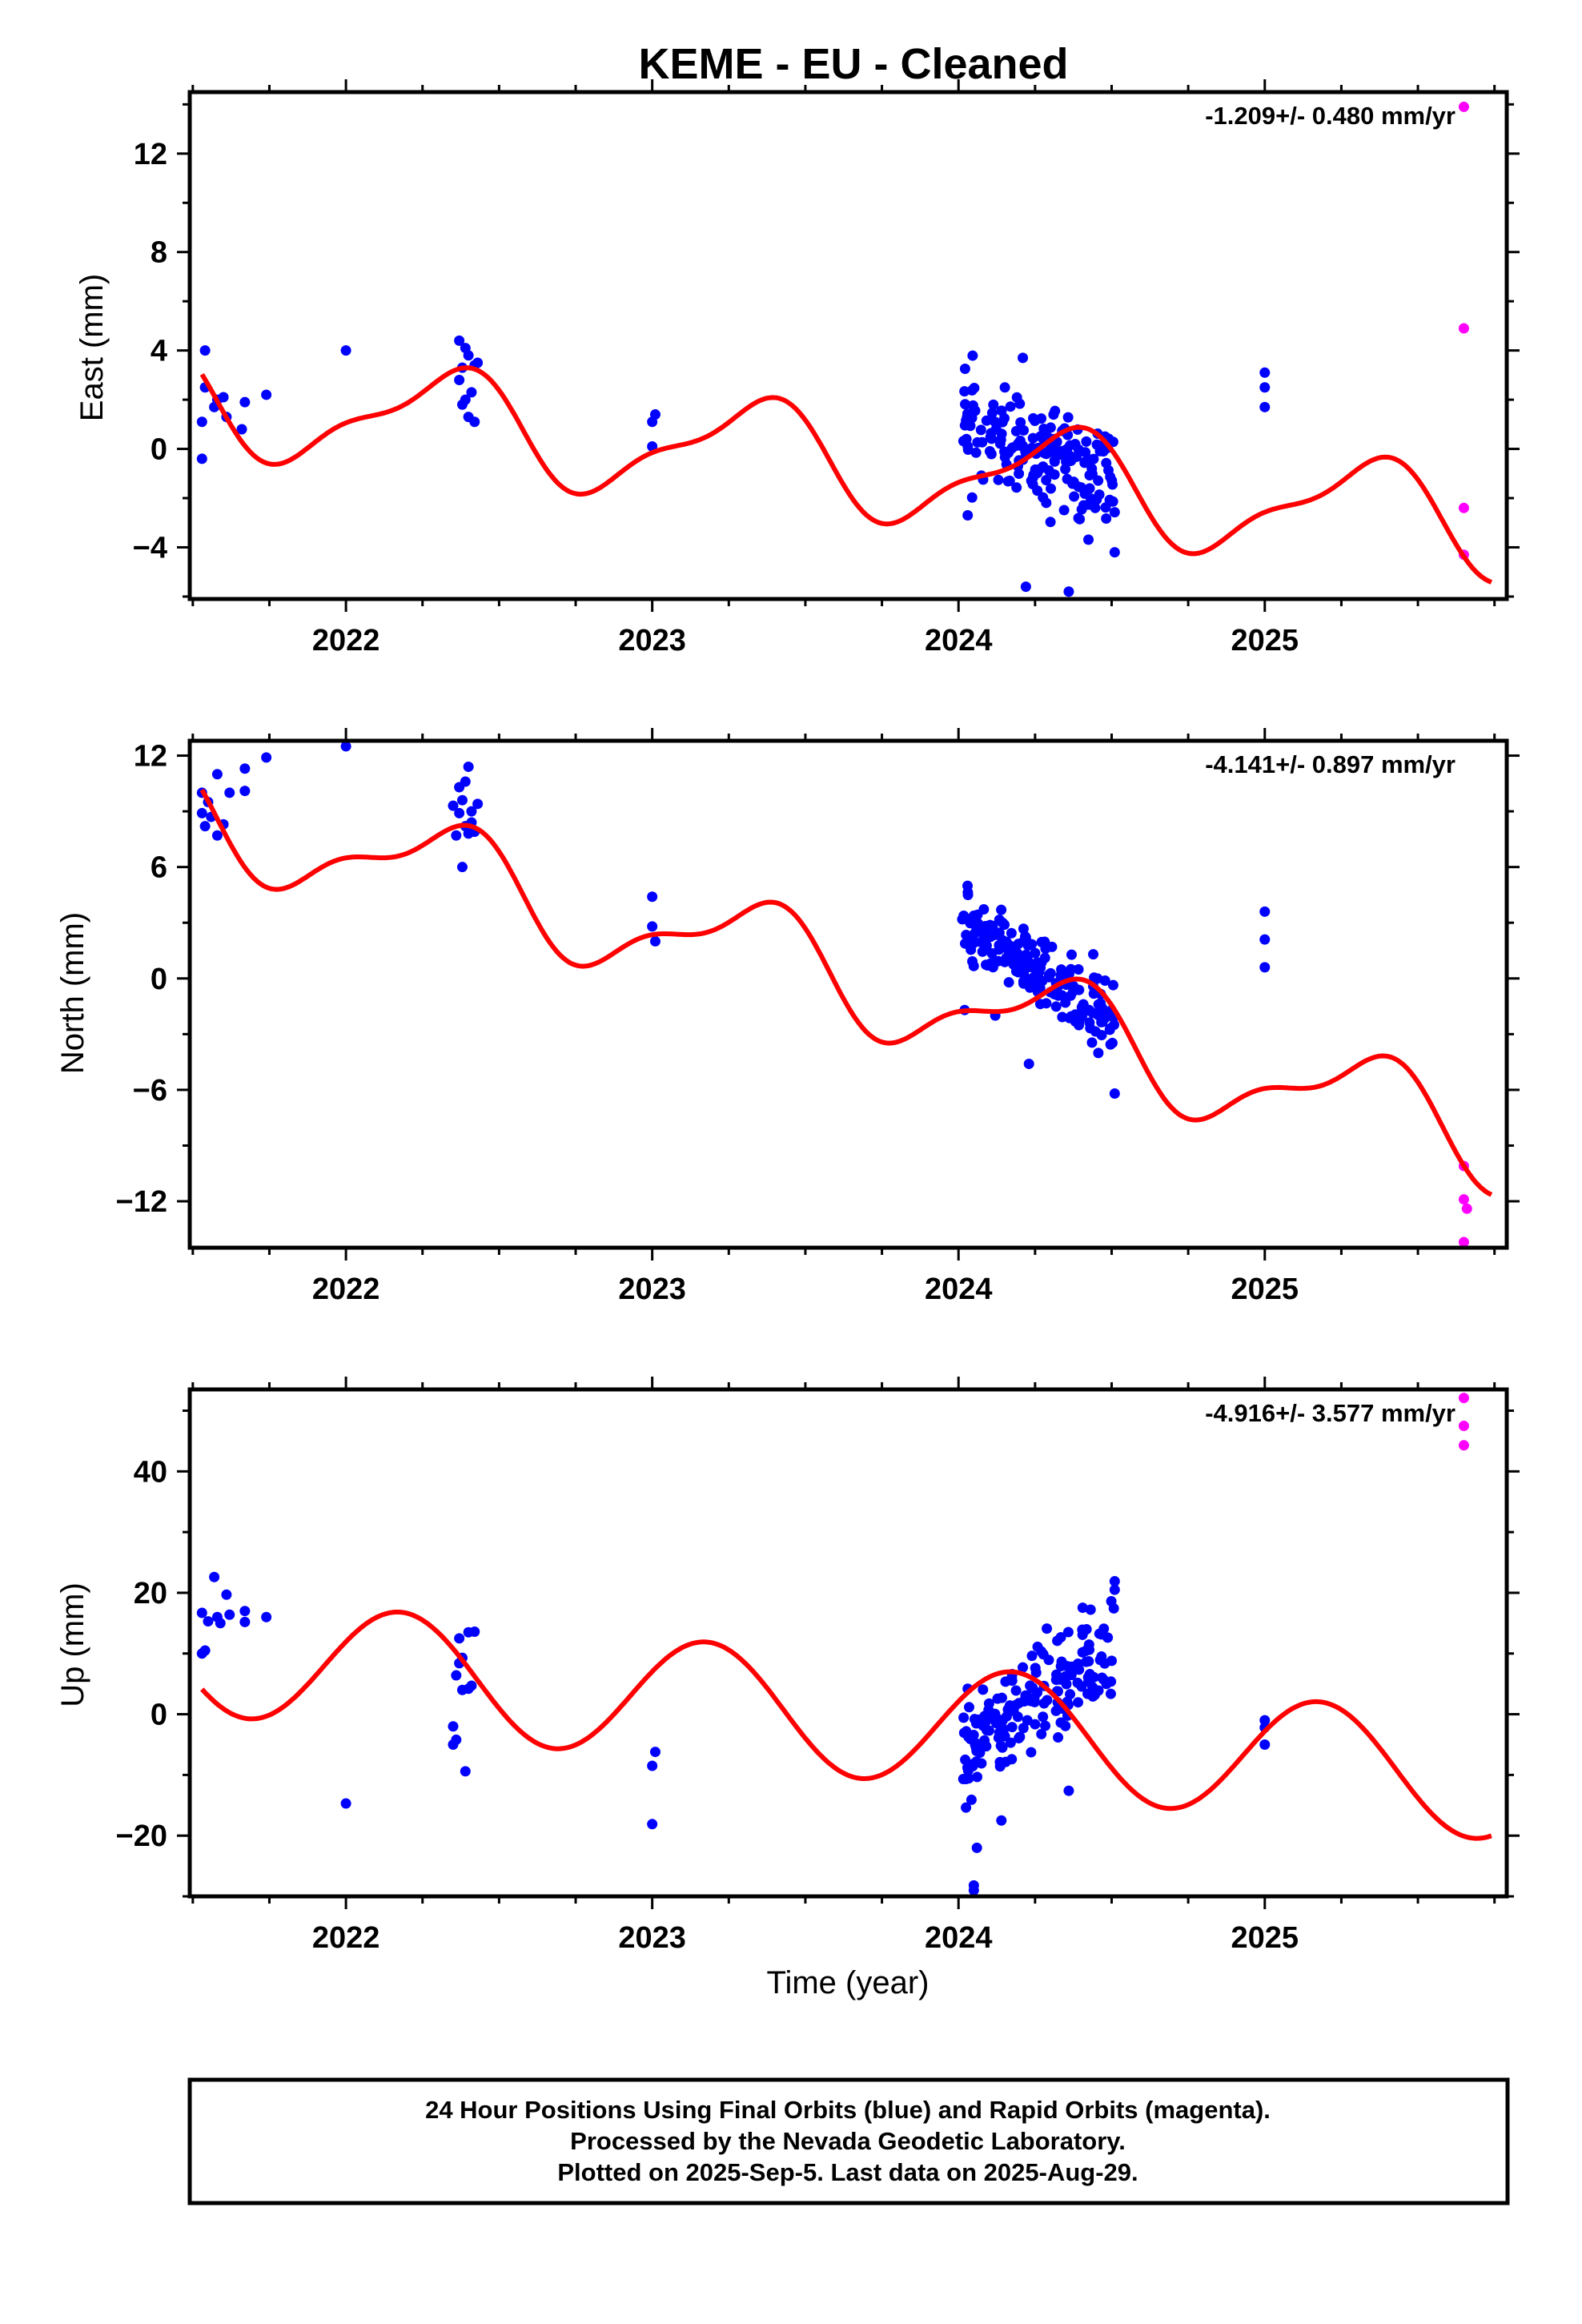 This screenshot has height=2324, width=1582. Describe the element at coordinates (346, 640) in the screenshot. I see `east-x-tick-label: 2022` at that location.